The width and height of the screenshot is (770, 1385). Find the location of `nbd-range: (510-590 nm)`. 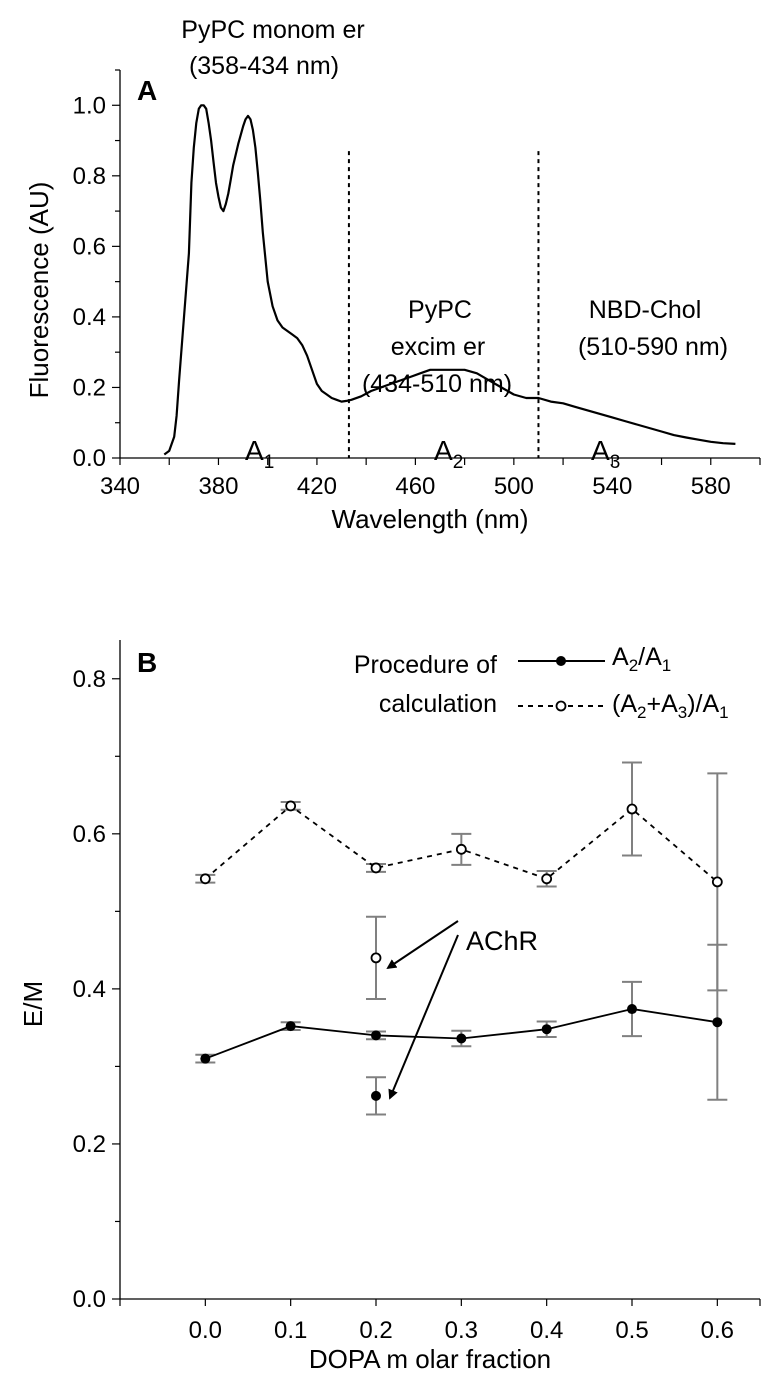

nbd-range: (510-590 nm) is located at coordinates (653, 347).